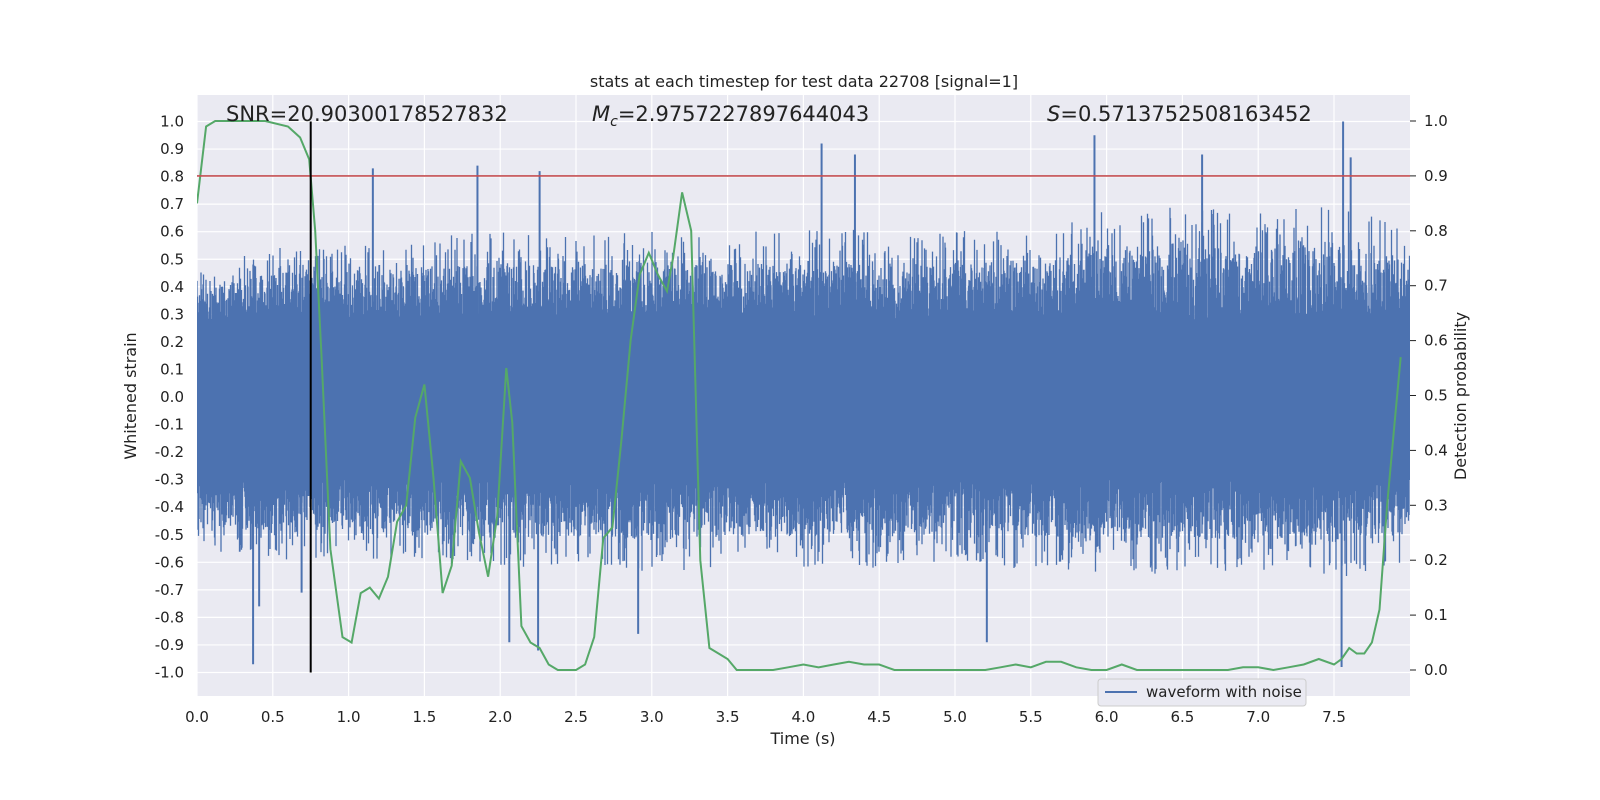 The width and height of the screenshot is (1600, 800). What do you see at coordinates (172, 314) in the screenshot?
I see `y-tick-label: 0.3` at bounding box center [172, 314].